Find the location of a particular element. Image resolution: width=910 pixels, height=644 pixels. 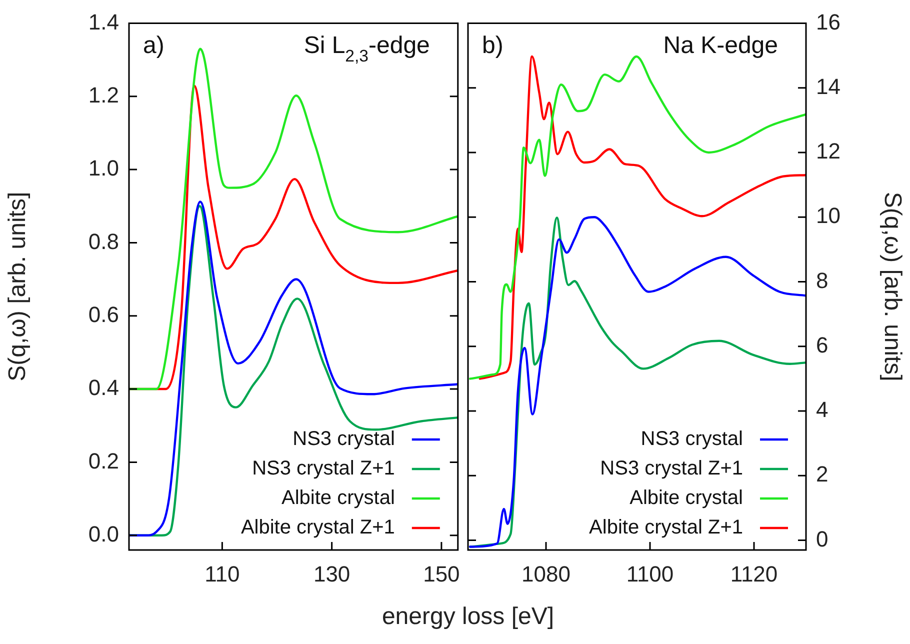

y2-tick-label: 14 is located at coordinates (828, 86).